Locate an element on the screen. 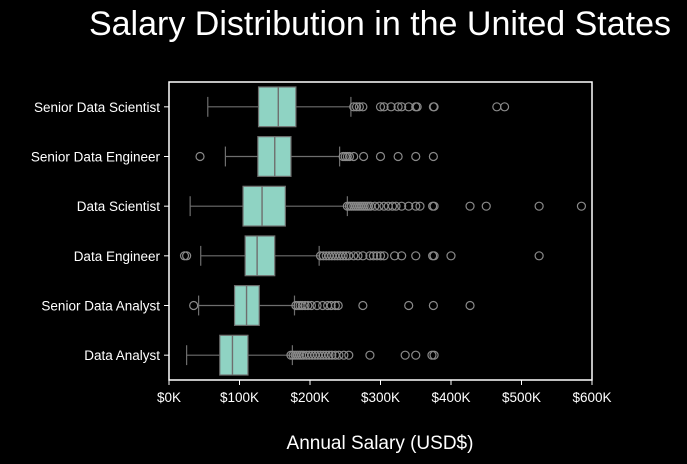 The image size is (687, 464). x-tick-label: $500K is located at coordinates (521, 397).